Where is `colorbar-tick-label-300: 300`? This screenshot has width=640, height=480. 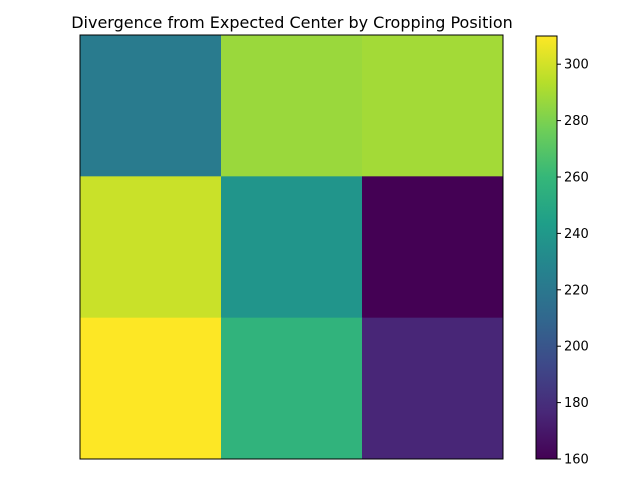
colorbar-tick-label-300: 300 is located at coordinates (576, 65).